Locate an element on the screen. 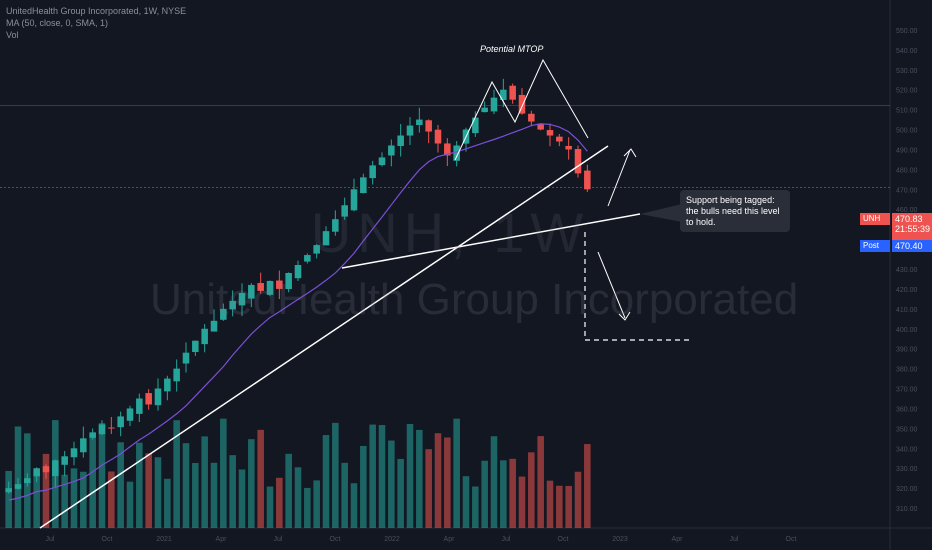 Image resolution: width=932 pixels, height=550 pixels. y-tick-label: 380.00 is located at coordinates (907, 370).